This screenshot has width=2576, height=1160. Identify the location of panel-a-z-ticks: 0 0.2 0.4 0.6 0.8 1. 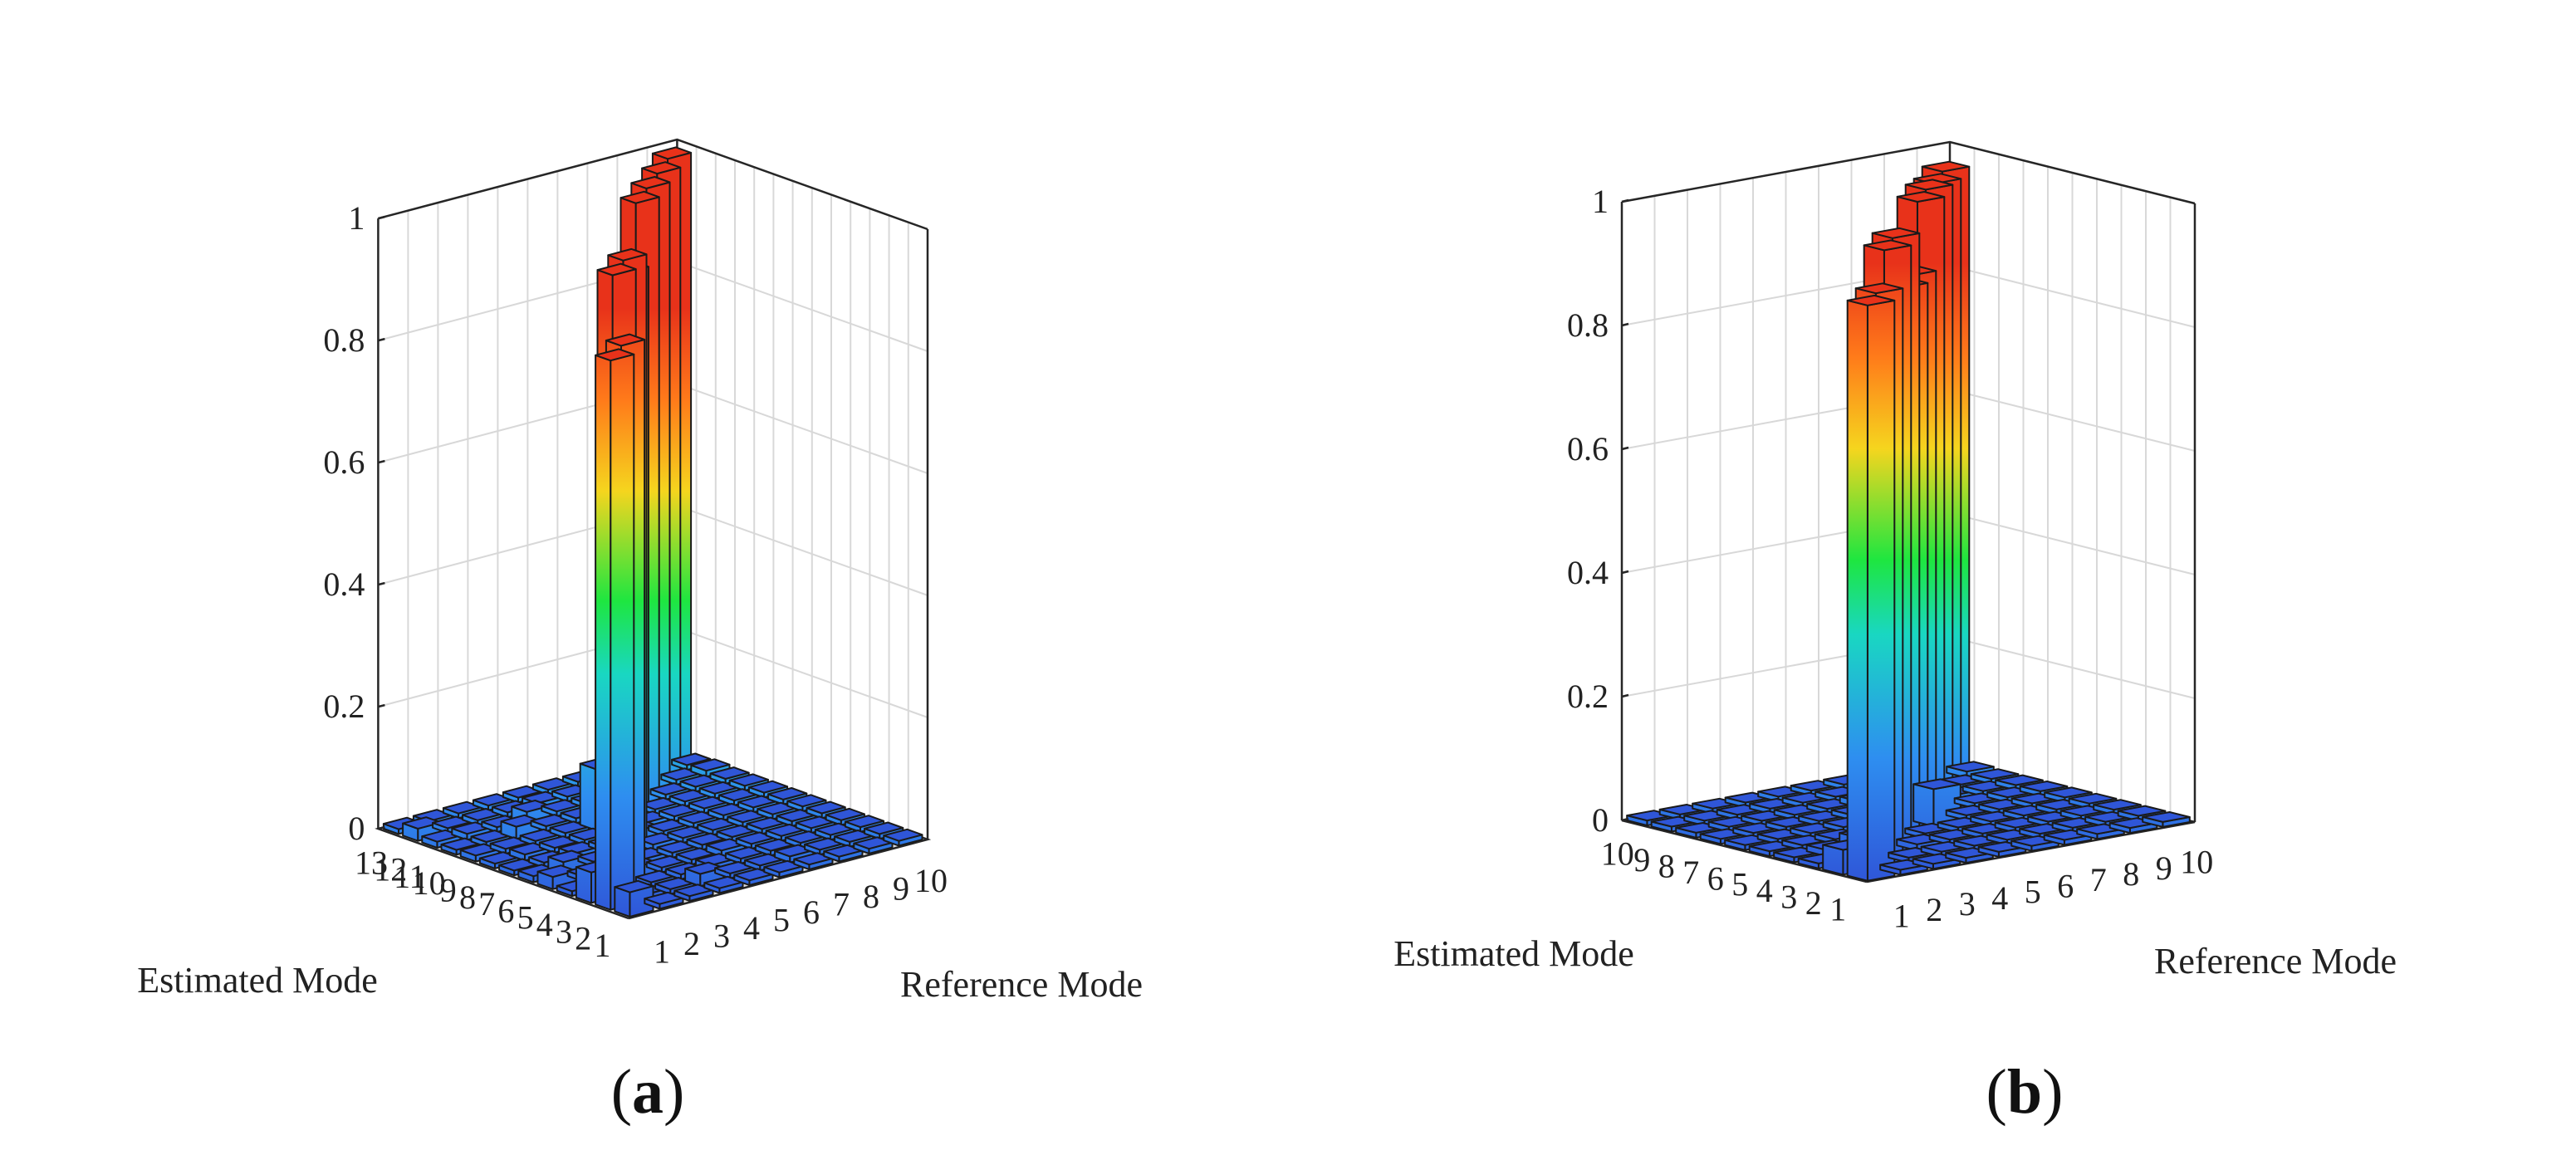
(354, 523).